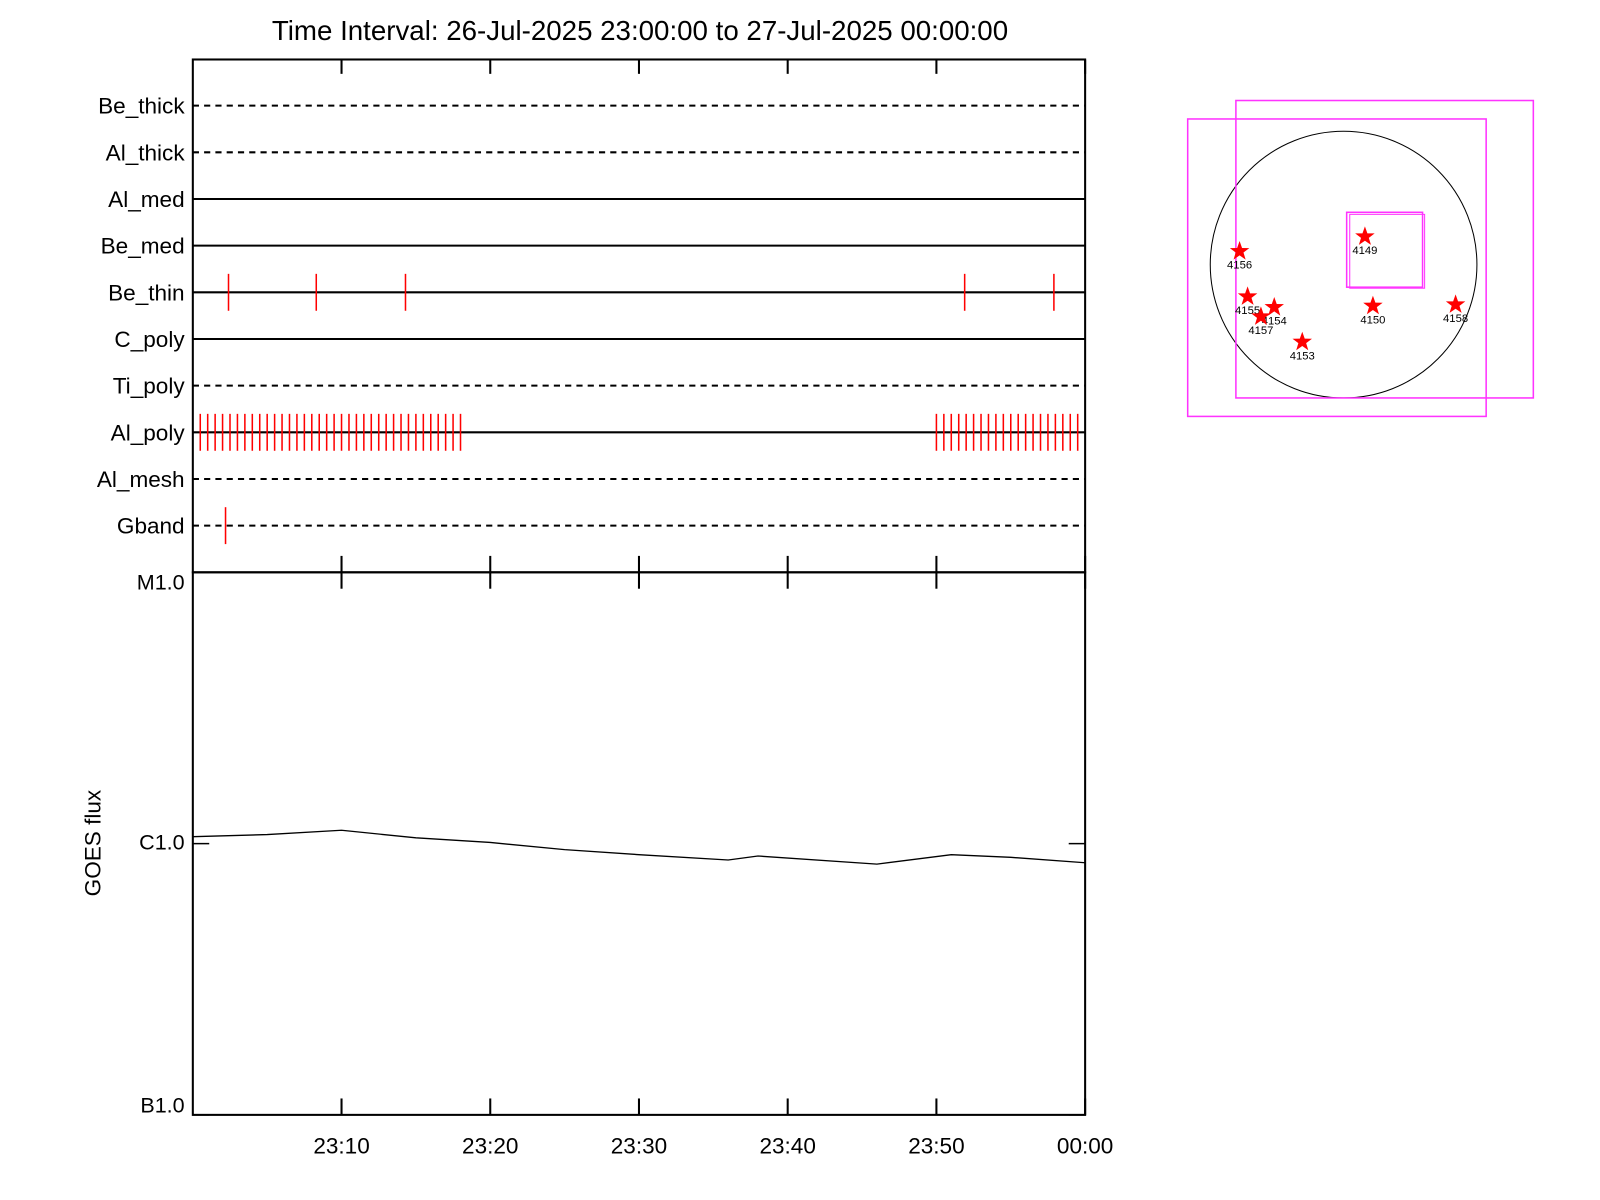  What do you see at coordinates (92, 842) in the screenshot?
I see `y-axis-label: GOES flux` at bounding box center [92, 842].